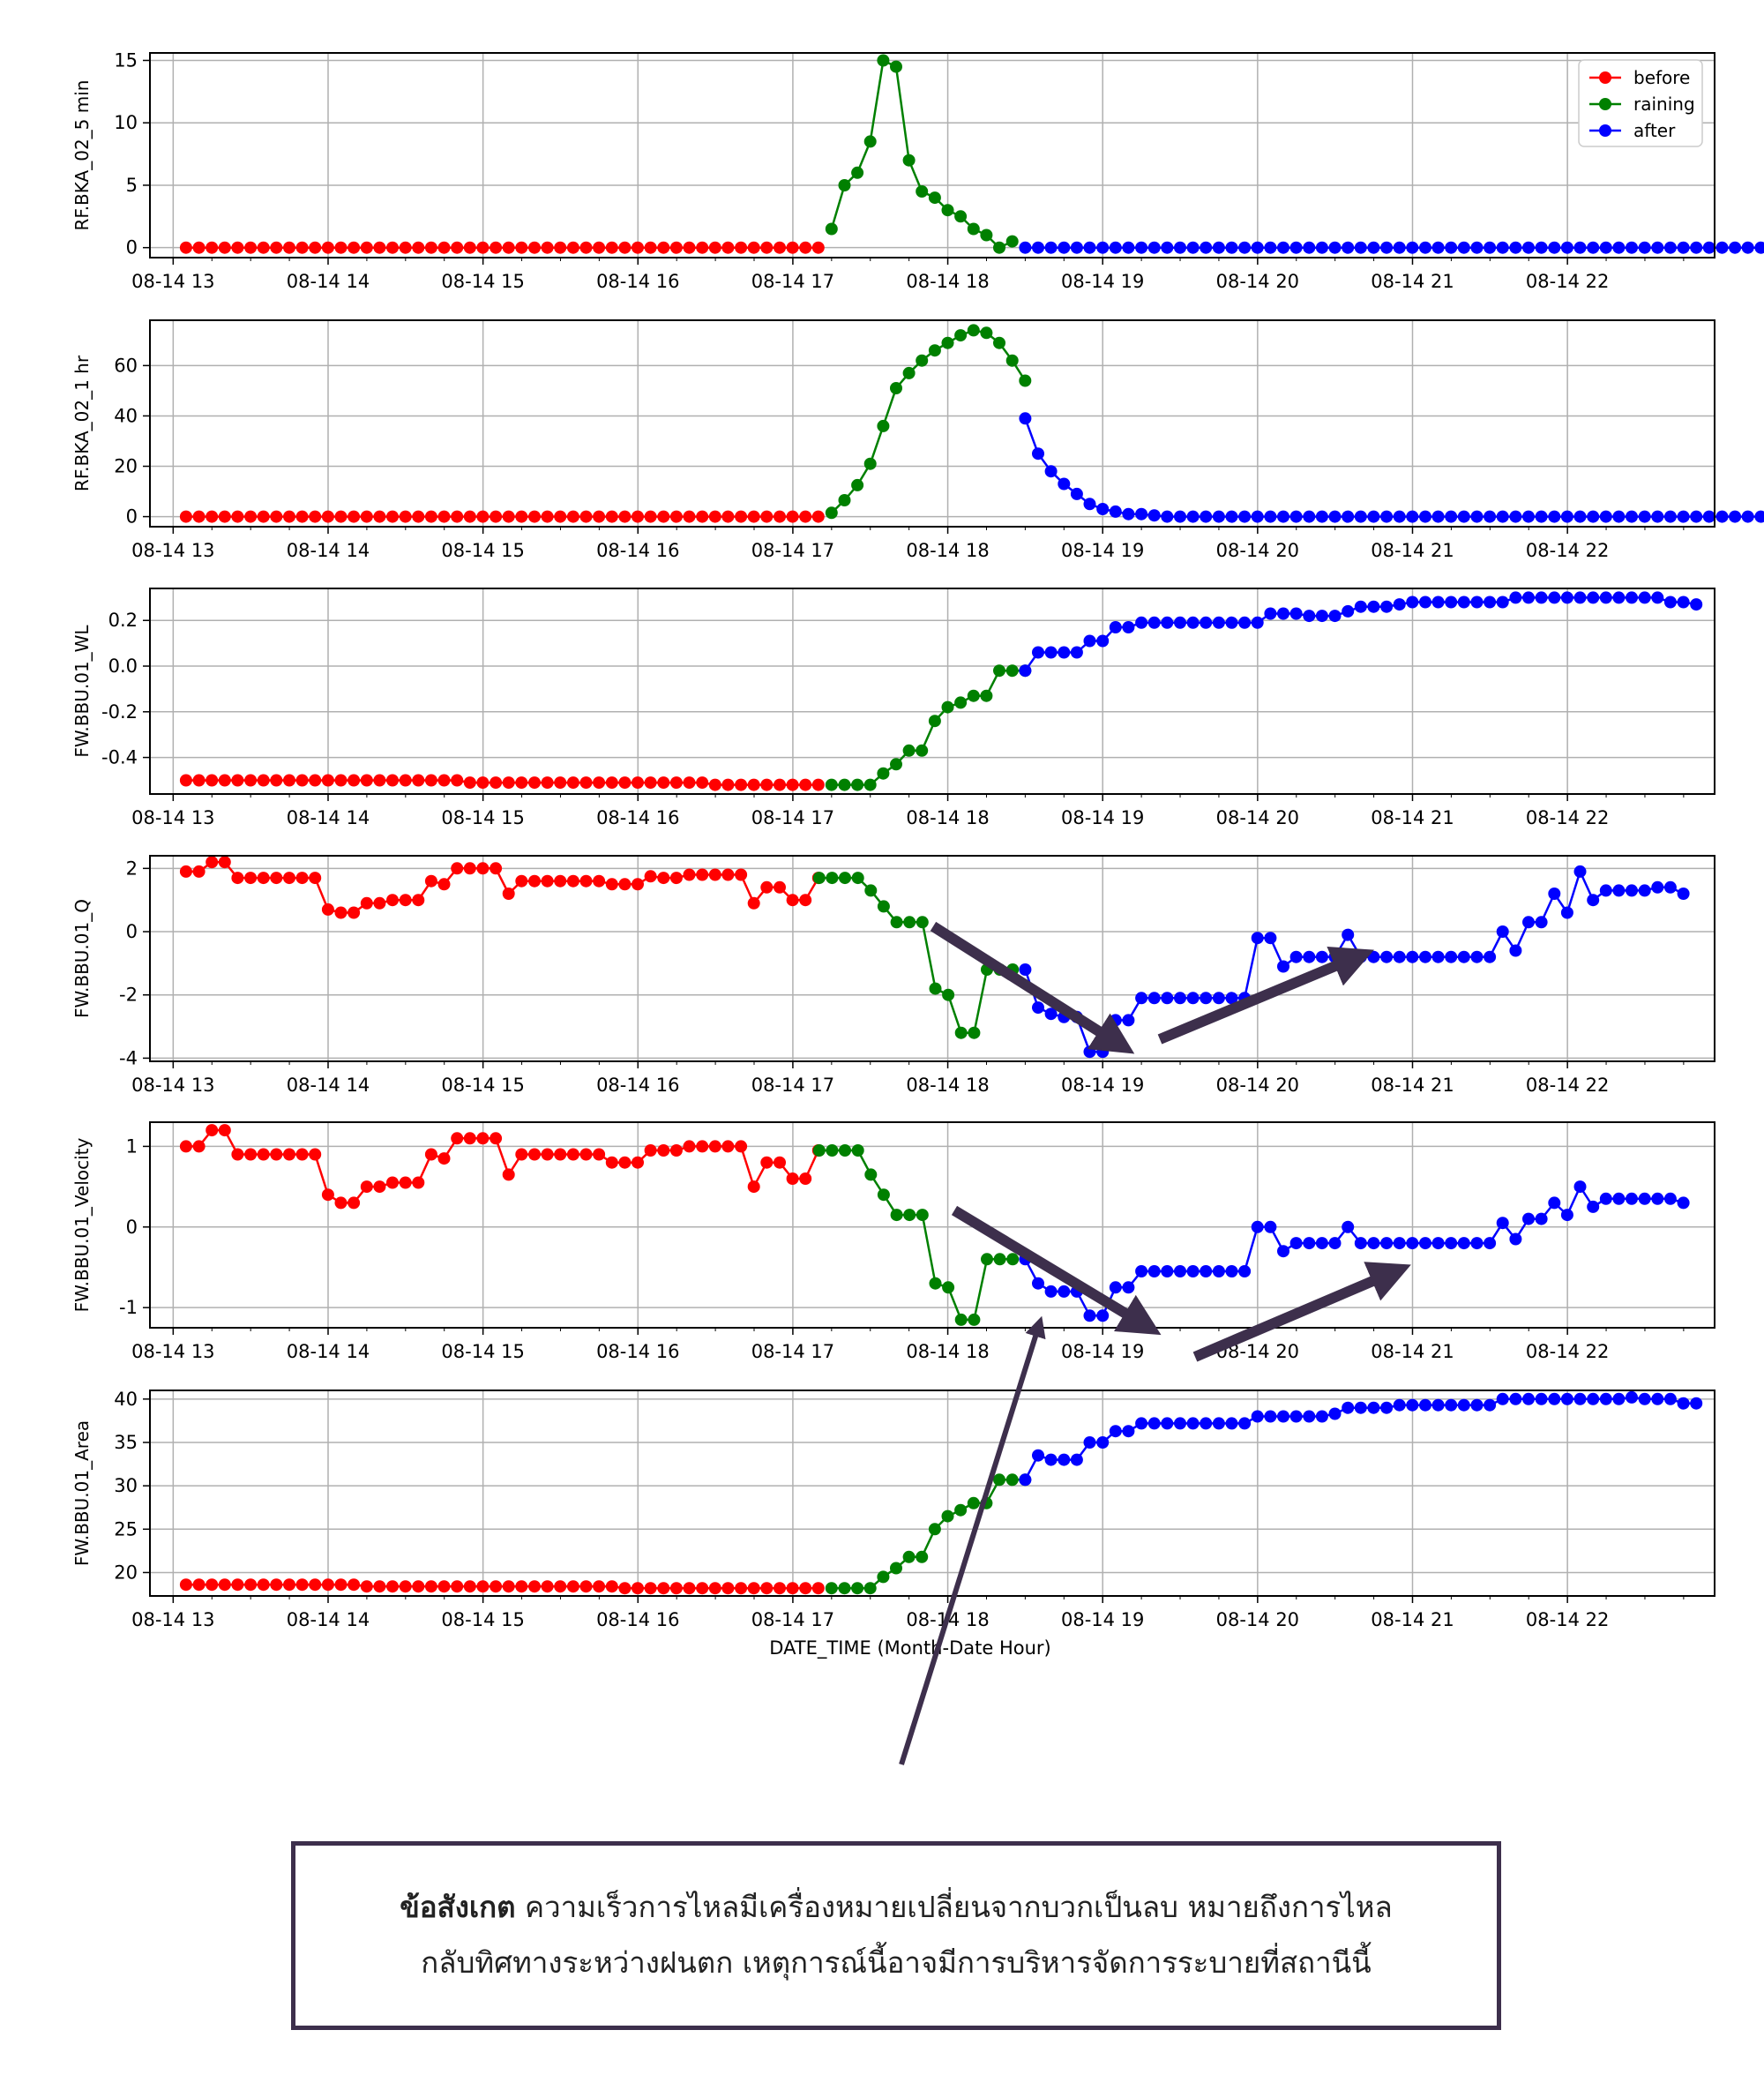 This screenshot has width=1764, height=2090. What do you see at coordinates (128, 1307) in the screenshot?
I see `y-tick-label: -1` at bounding box center [128, 1307].